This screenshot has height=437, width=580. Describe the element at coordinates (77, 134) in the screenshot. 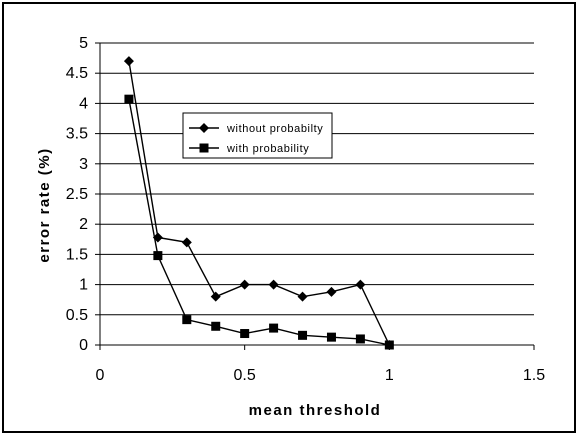

I see `y-tick-label: 3.5` at that location.